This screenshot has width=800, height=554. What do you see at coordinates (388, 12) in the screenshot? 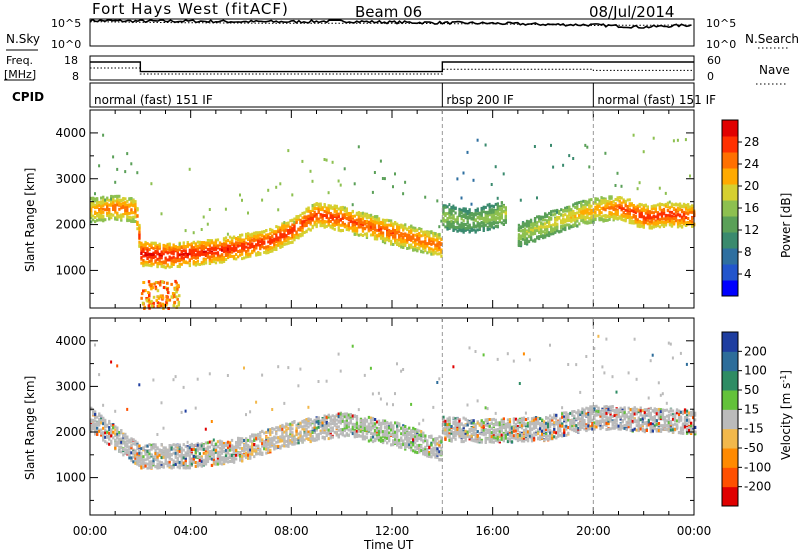
I see `beam-title: Beam 06` at bounding box center [388, 12].